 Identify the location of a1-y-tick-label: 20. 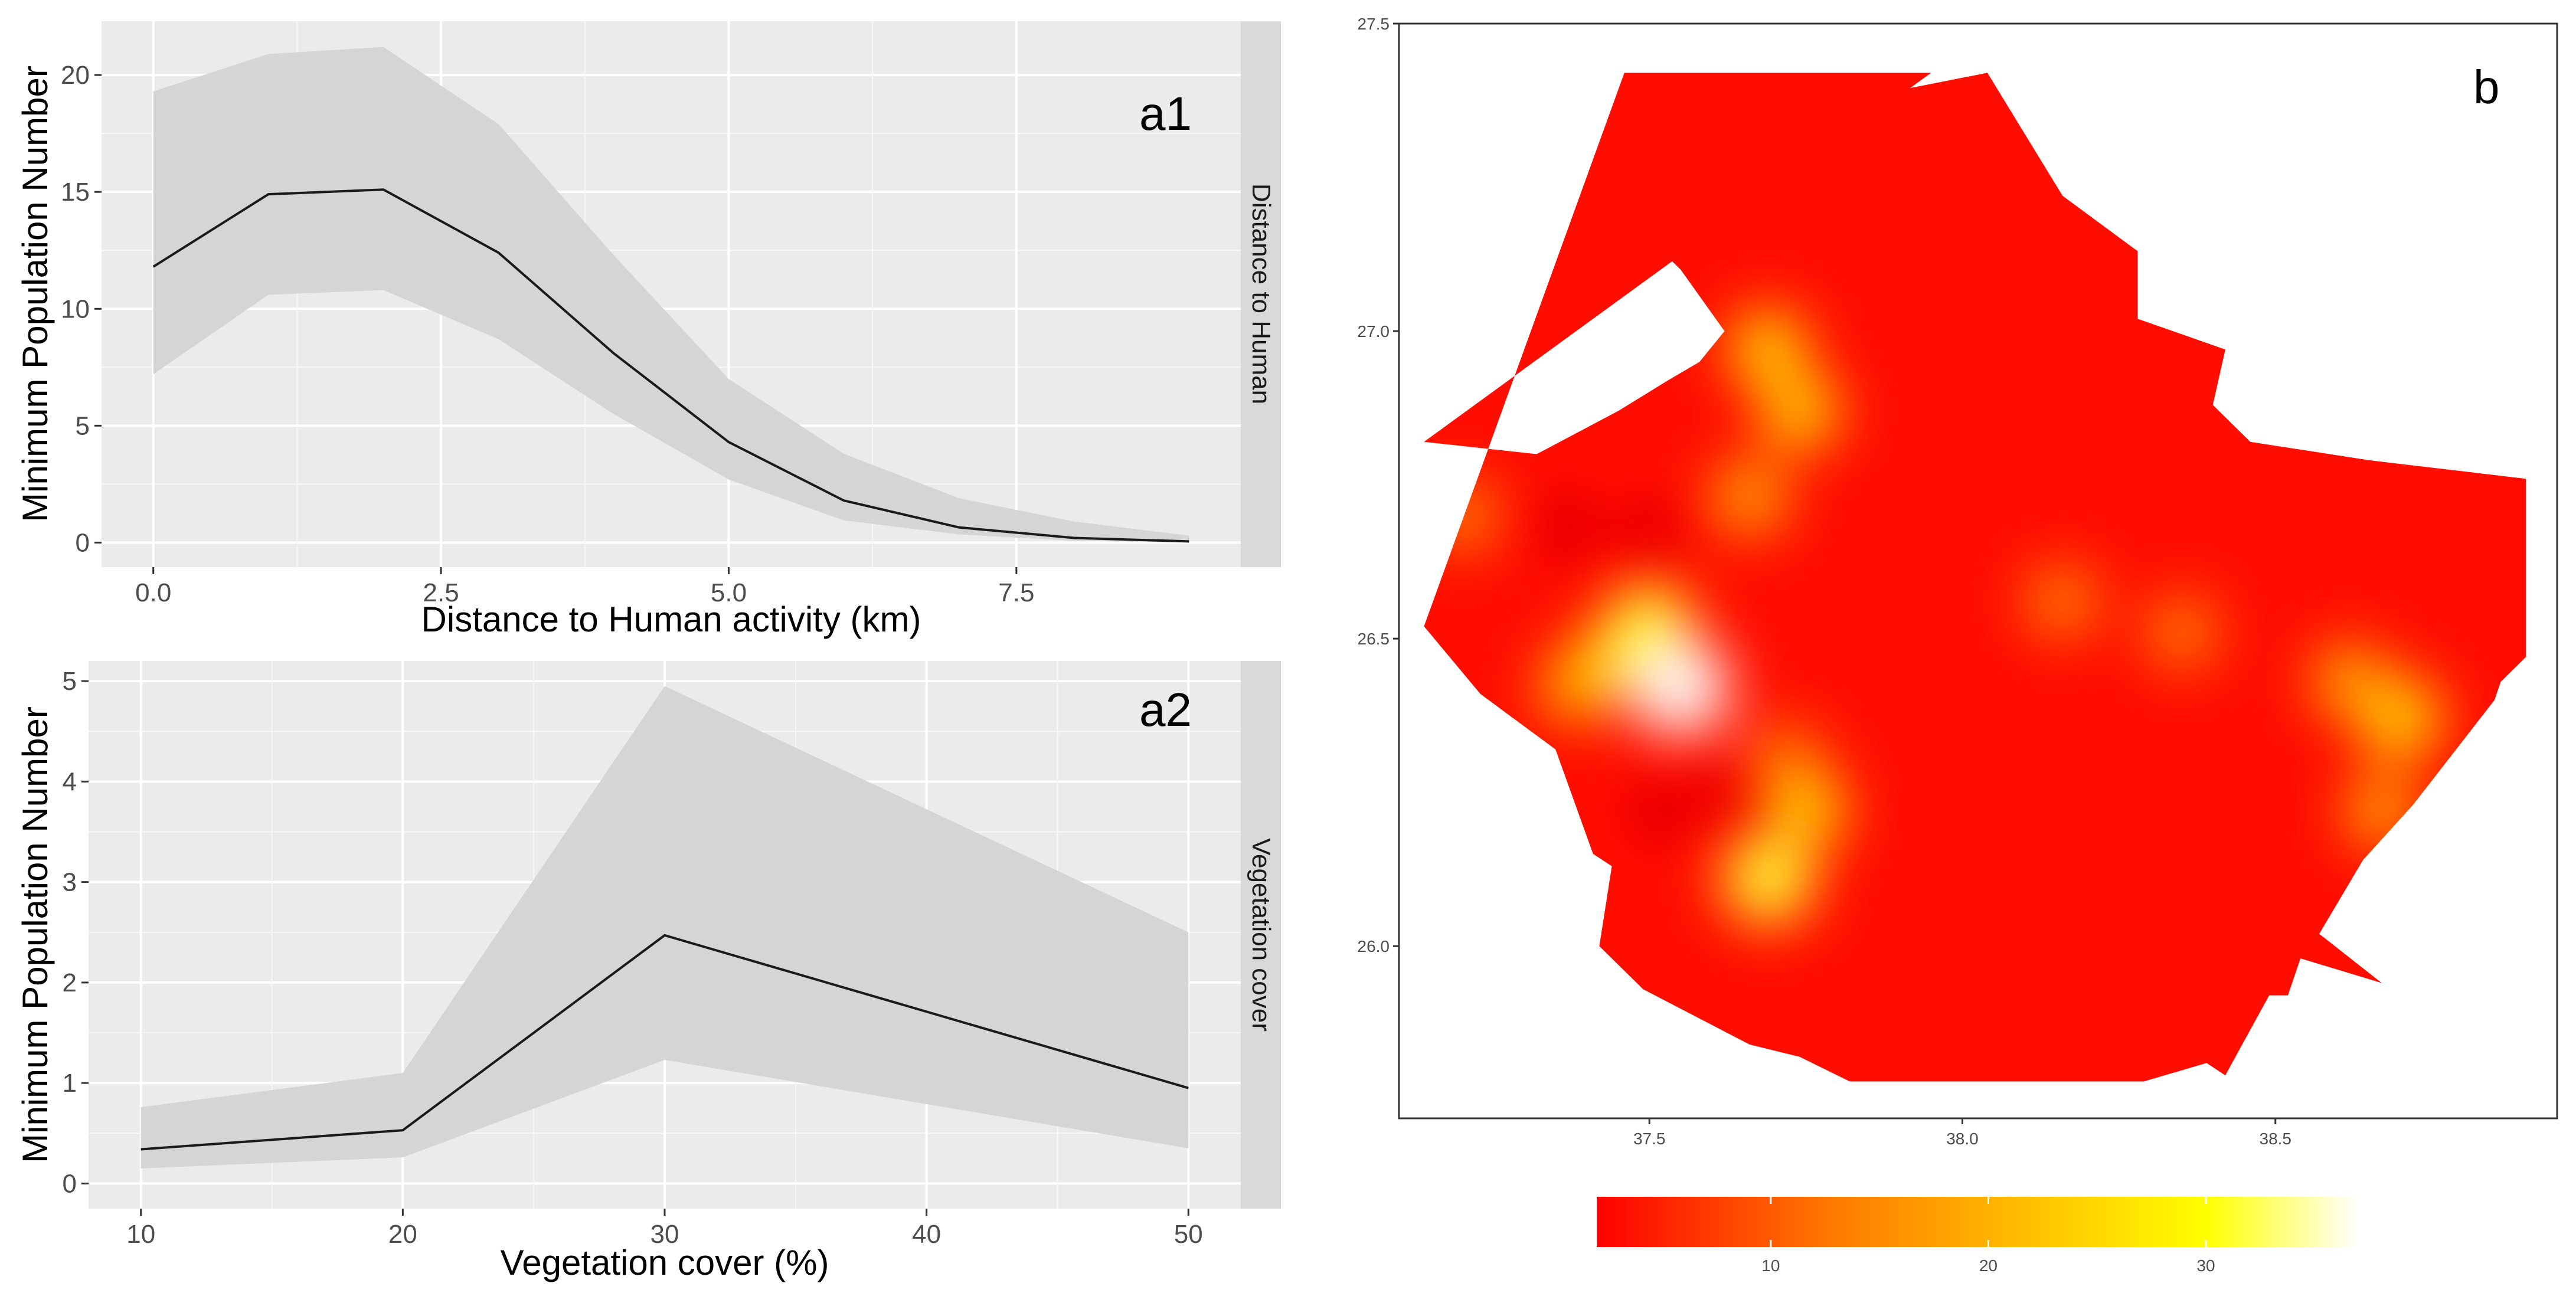
(75, 75).